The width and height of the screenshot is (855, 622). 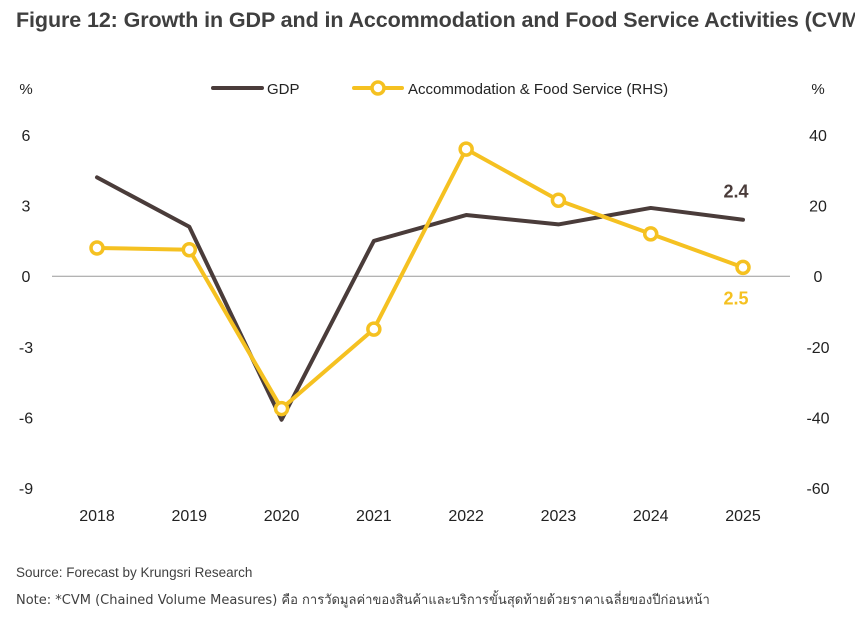 I want to click on right-tick-label: 0, so click(x=818, y=277).